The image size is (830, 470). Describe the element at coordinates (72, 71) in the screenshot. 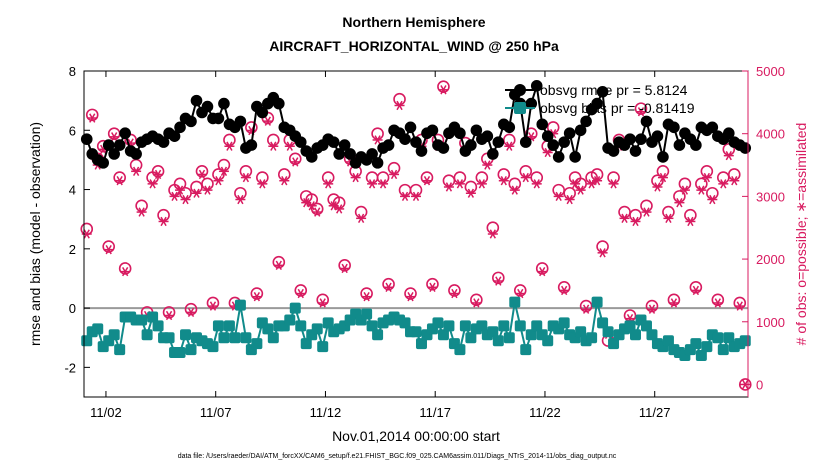

I see `y-left-tick-label: 8` at that location.